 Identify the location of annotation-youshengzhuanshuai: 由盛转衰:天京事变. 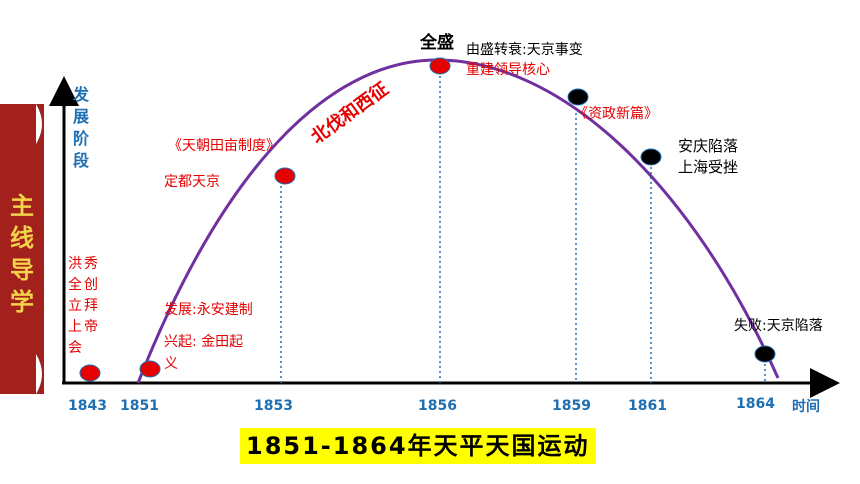
(524, 50).